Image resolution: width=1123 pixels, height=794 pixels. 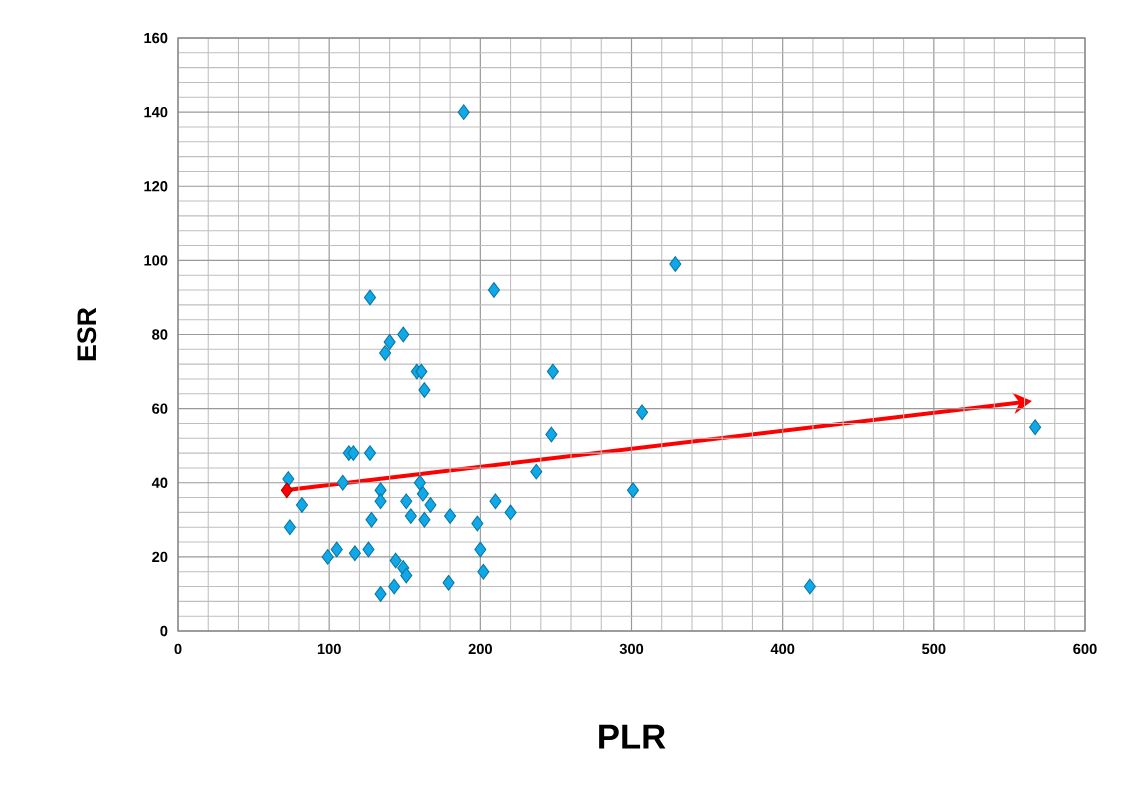 What do you see at coordinates (87, 334) in the screenshot?
I see `y-axis-title: ESR` at bounding box center [87, 334].